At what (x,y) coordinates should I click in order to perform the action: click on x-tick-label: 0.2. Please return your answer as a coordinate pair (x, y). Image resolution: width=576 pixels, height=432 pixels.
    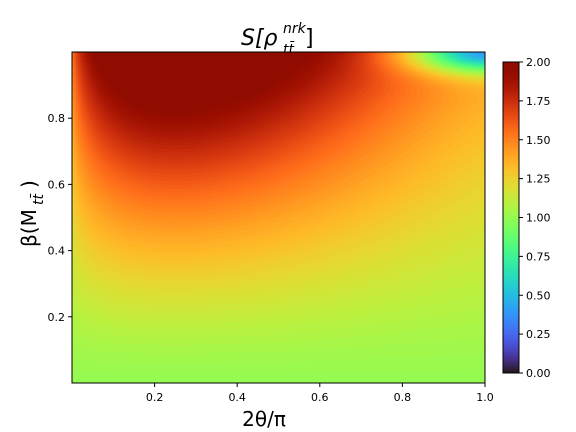
    Looking at the image, I should click on (155, 397).